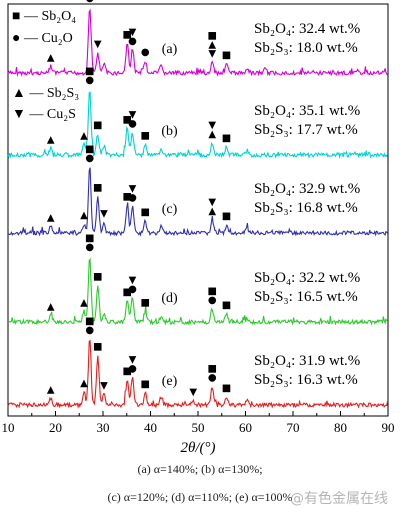 The height and width of the screenshot is (515, 400). What do you see at coordinates (293, 427) in the screenshot?
I see `x-tick-label: 70` at bounding box center [293, 427].